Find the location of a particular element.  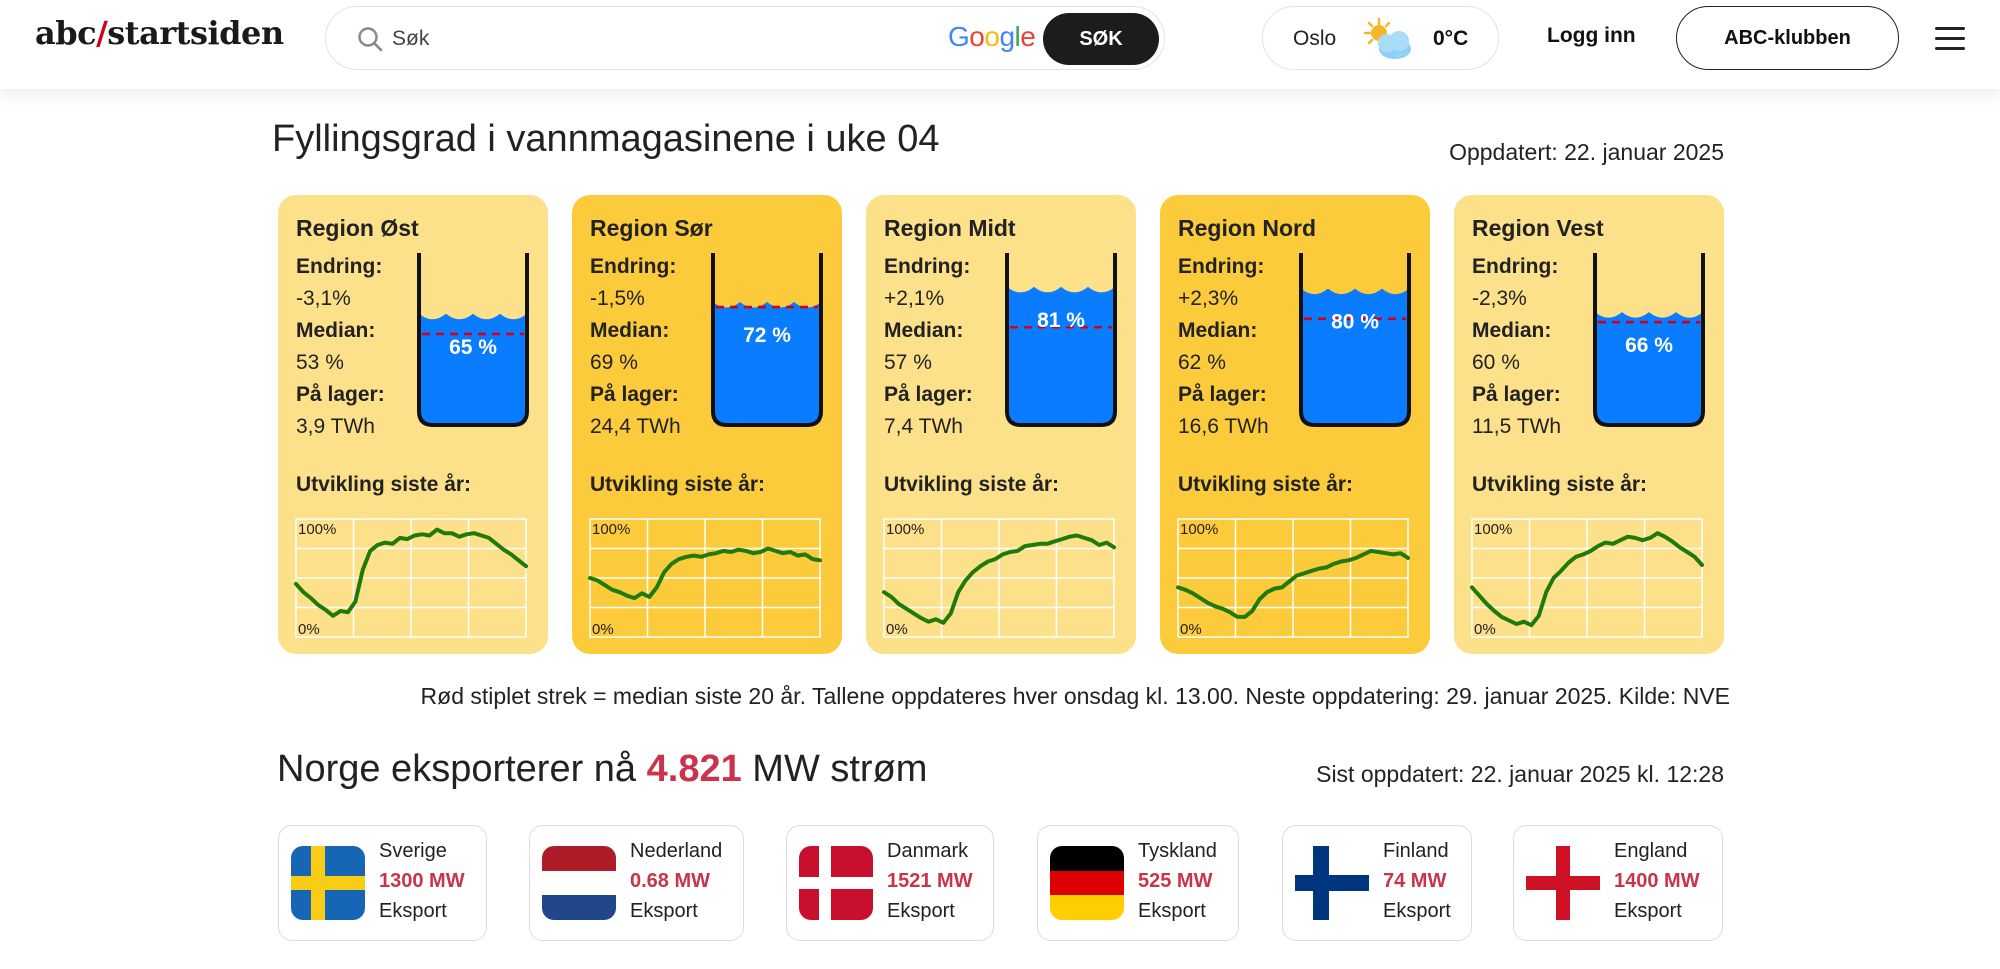

reservoir-tank-icon: 66 % is located at coordinates (1649, 340).